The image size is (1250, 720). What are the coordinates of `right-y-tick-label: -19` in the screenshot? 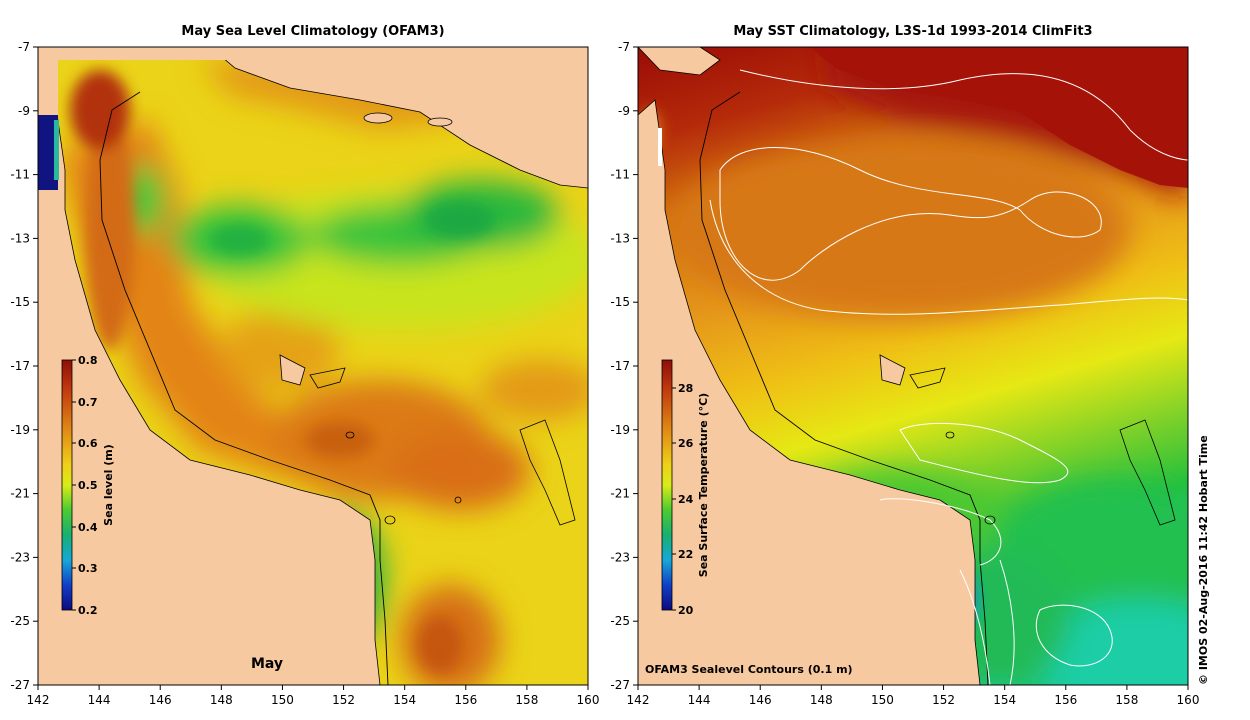 It's located at (620, 430).